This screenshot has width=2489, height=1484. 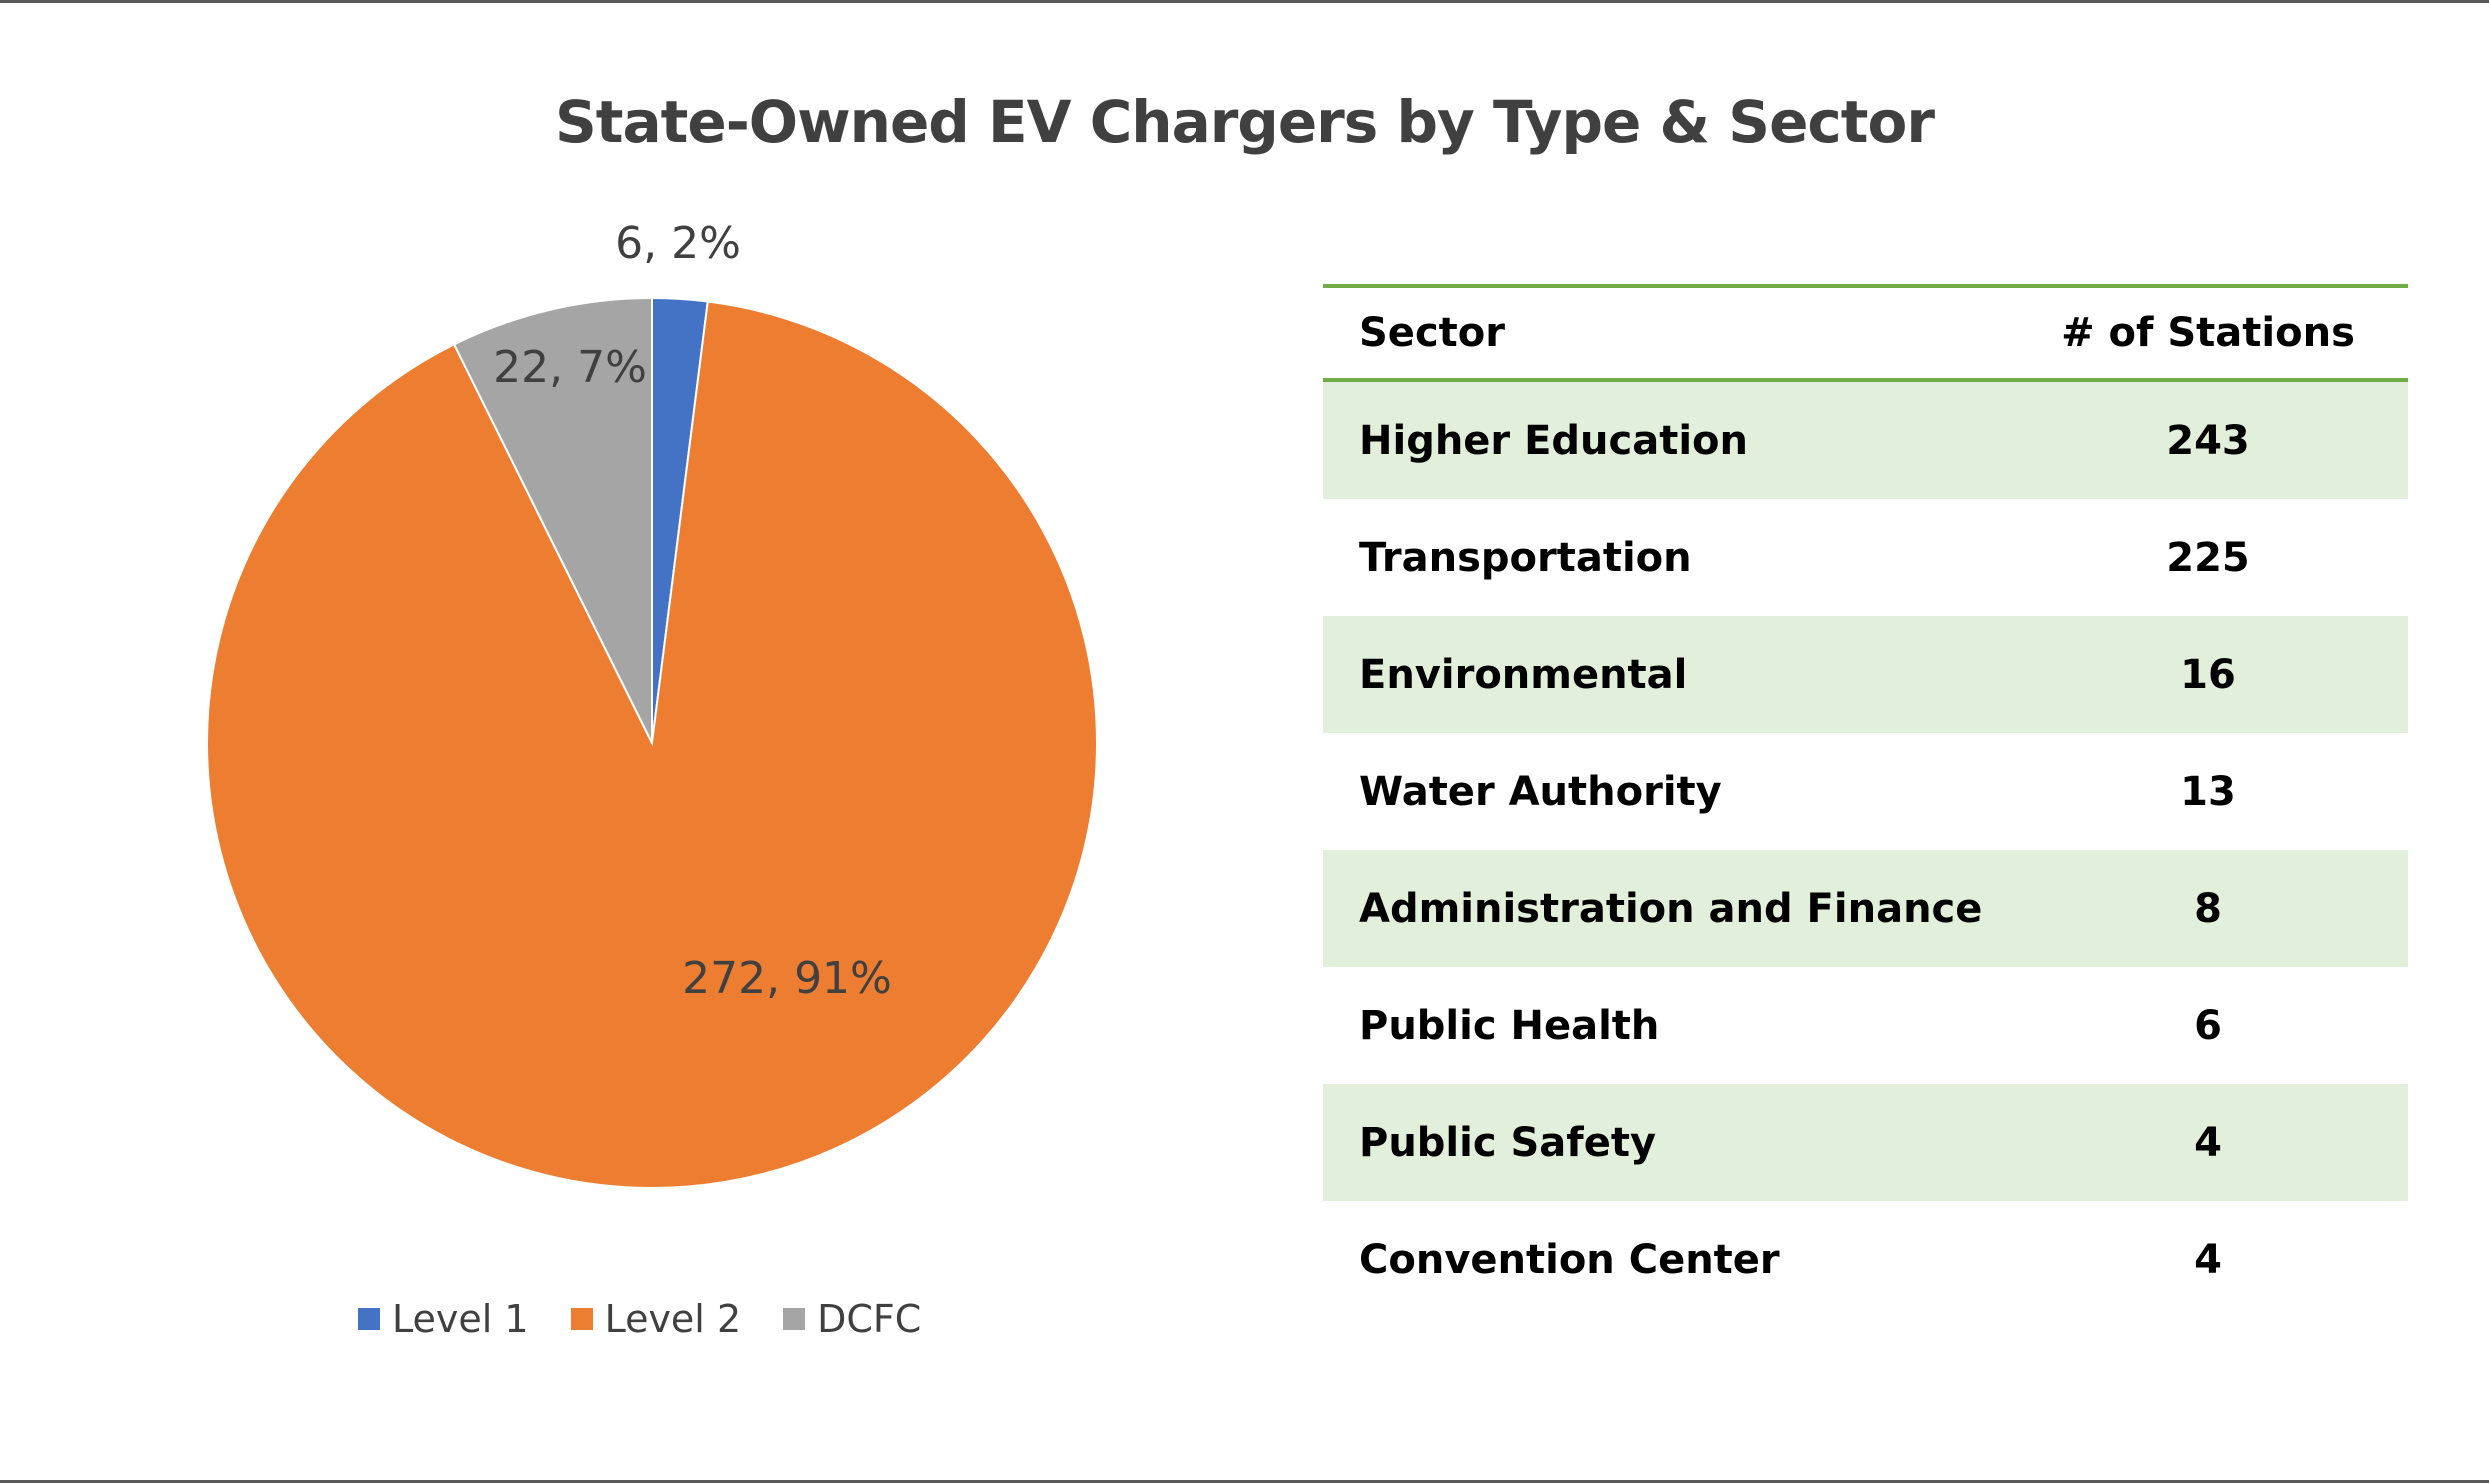 What do you see at coordinates (2208, 1025) in the screenshot?
I see `stations-cell: 6` at bounding box center [2208, 1025].